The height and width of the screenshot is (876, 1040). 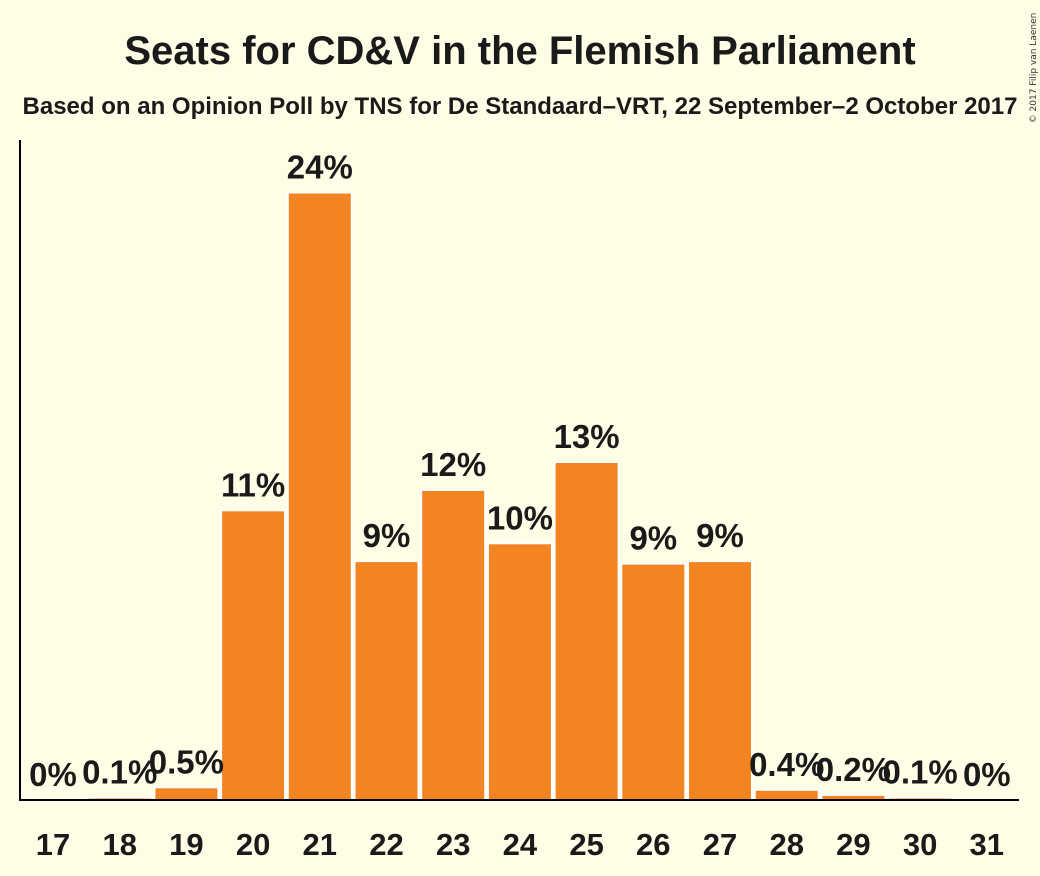 I want to click on x-tick-30: 30, so click(x=920, y=844).